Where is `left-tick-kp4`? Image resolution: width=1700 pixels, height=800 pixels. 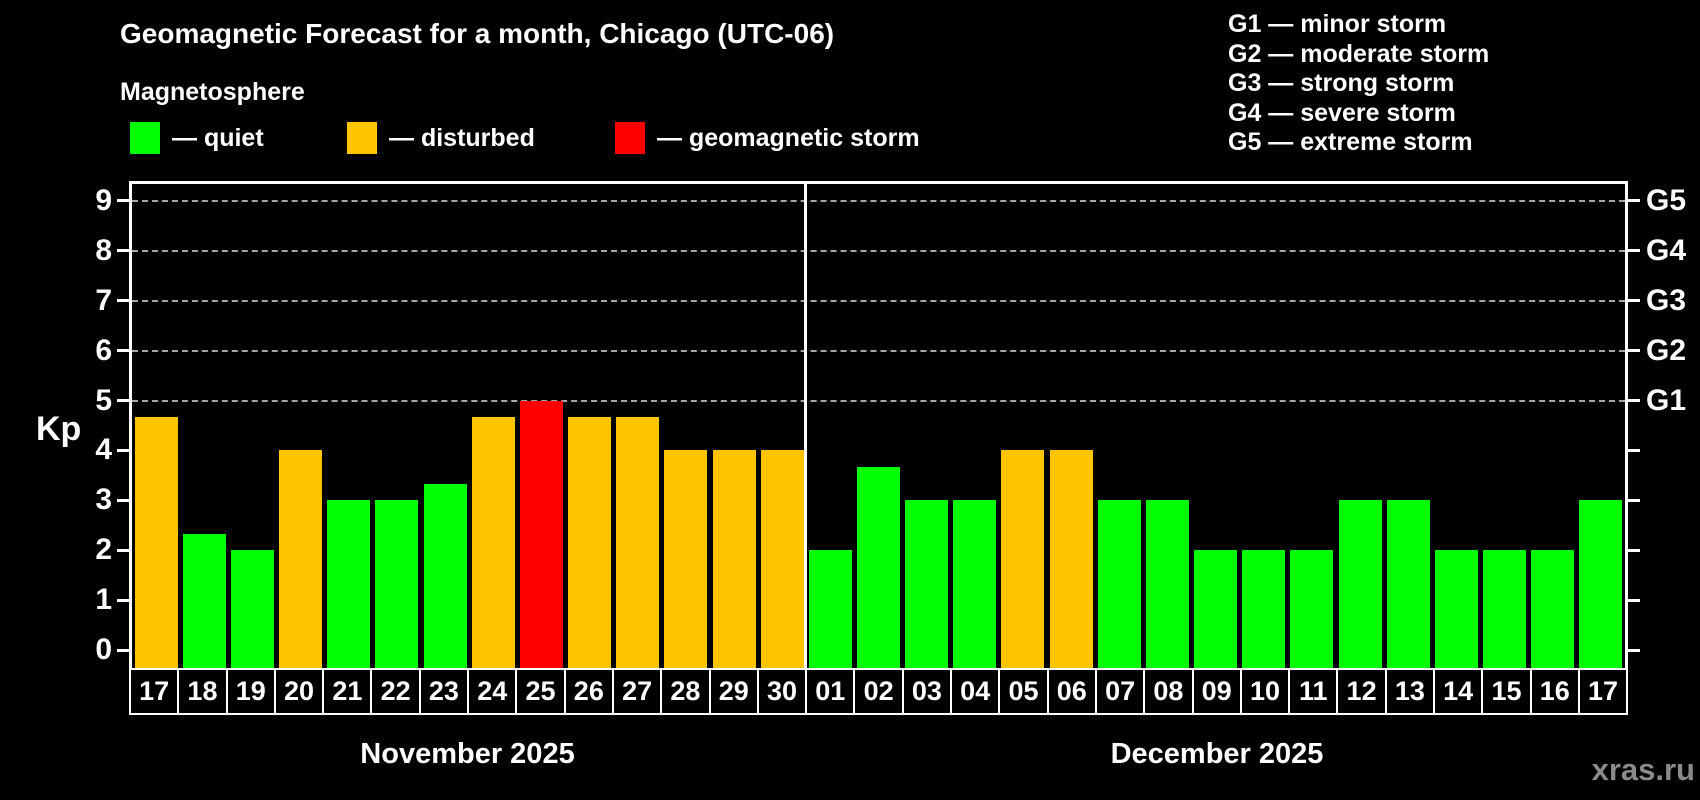 left-tick-kp4 is located at coordinates (123, 450).